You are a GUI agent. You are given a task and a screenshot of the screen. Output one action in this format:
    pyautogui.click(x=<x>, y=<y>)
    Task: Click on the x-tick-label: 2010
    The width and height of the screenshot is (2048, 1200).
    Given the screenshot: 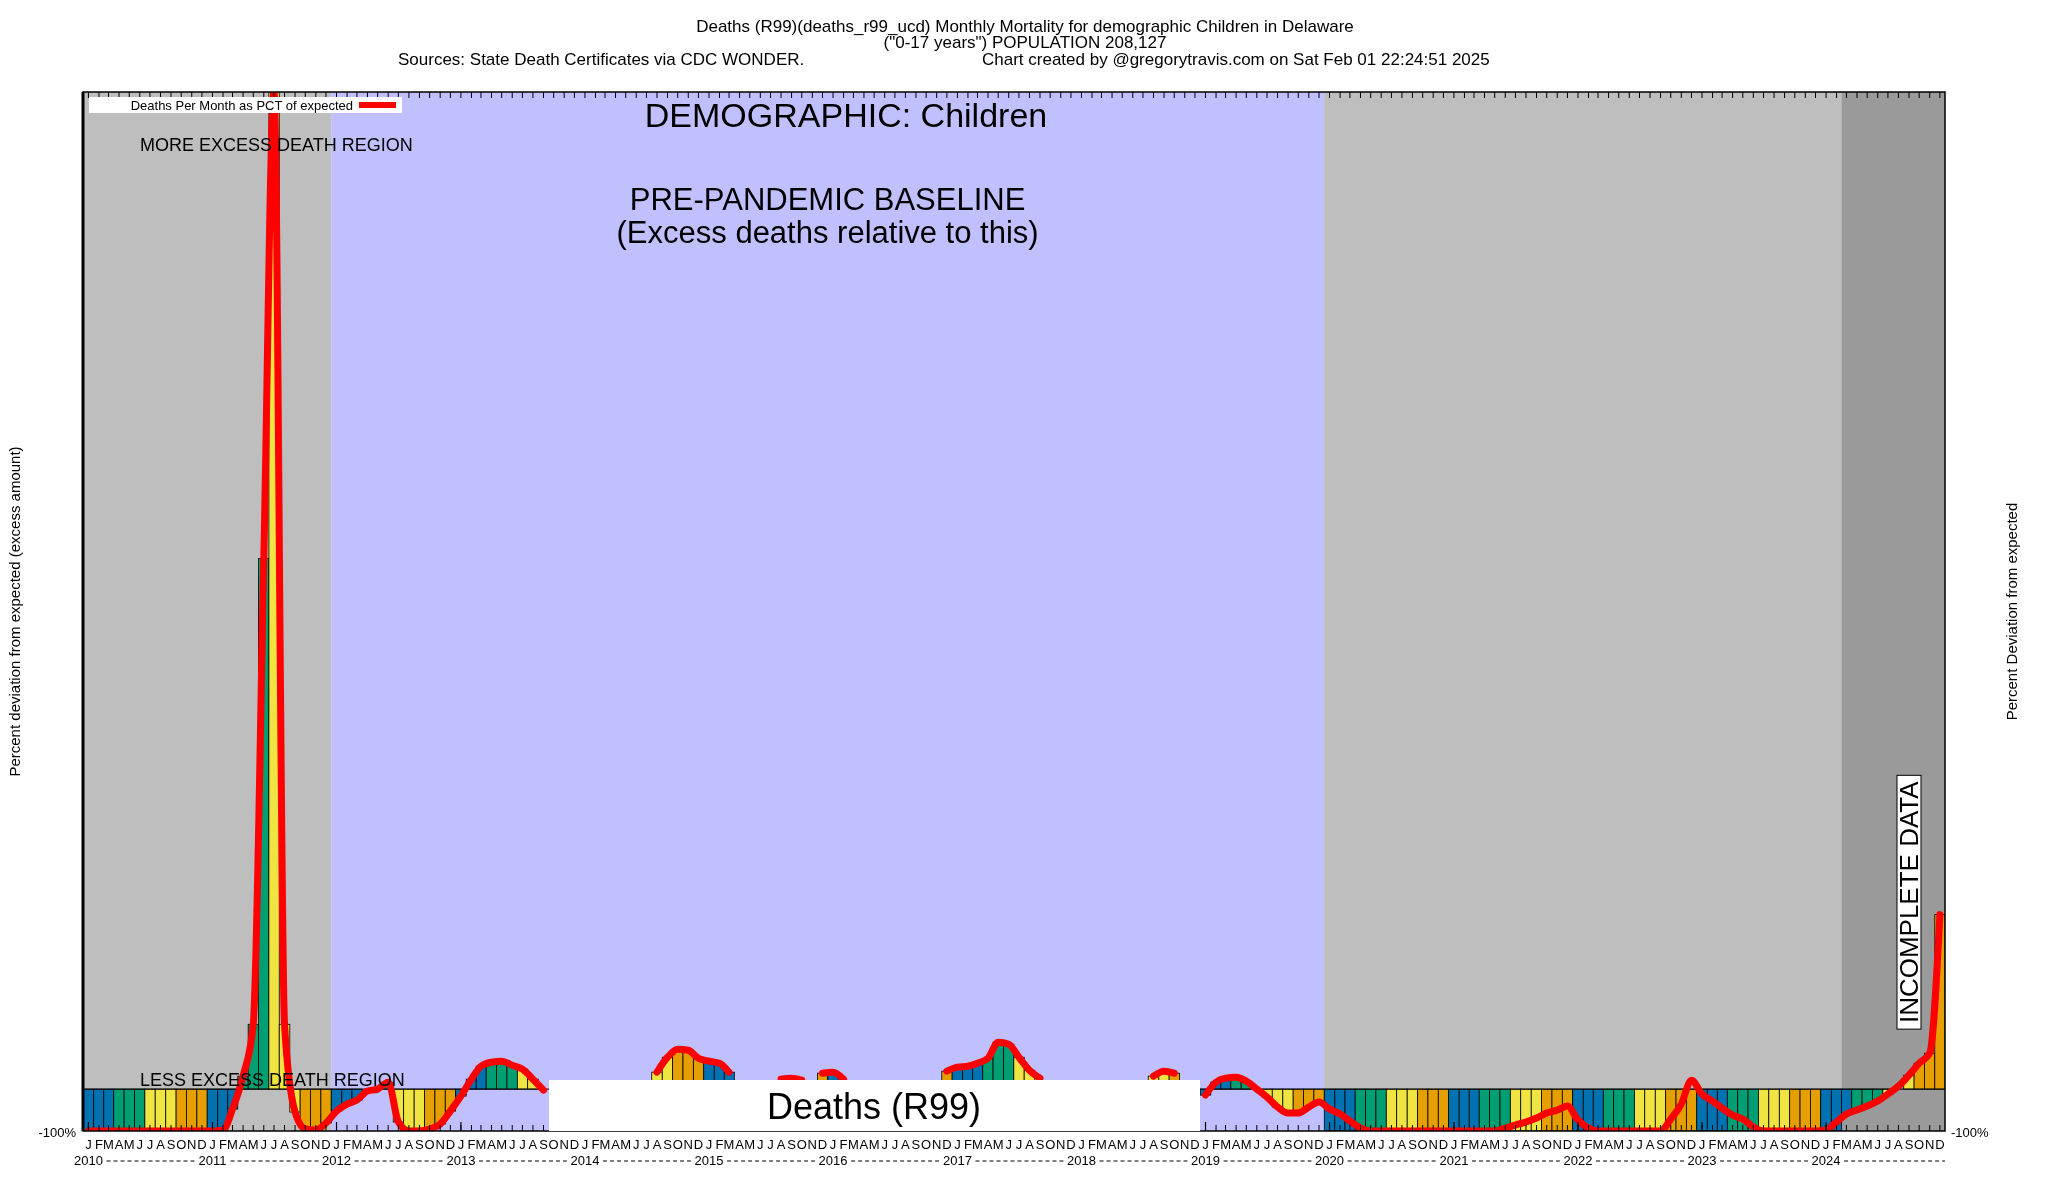 What is the action you would take?
    pyautogui.click(x=88, y=1160)
    